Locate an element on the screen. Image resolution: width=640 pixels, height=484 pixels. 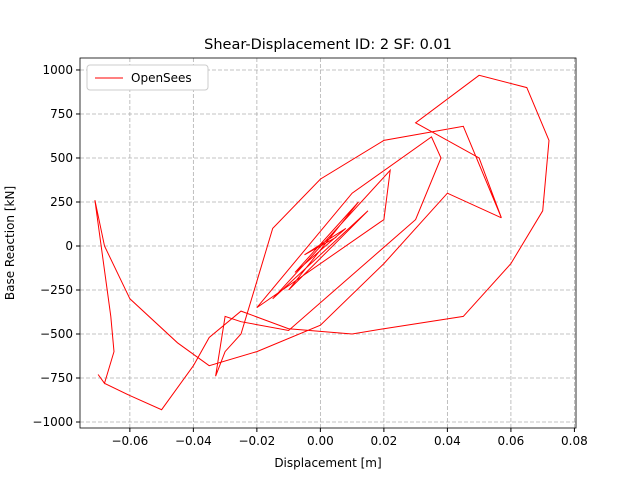
y-tick-label: 500 is located at coordinates (61, 158).